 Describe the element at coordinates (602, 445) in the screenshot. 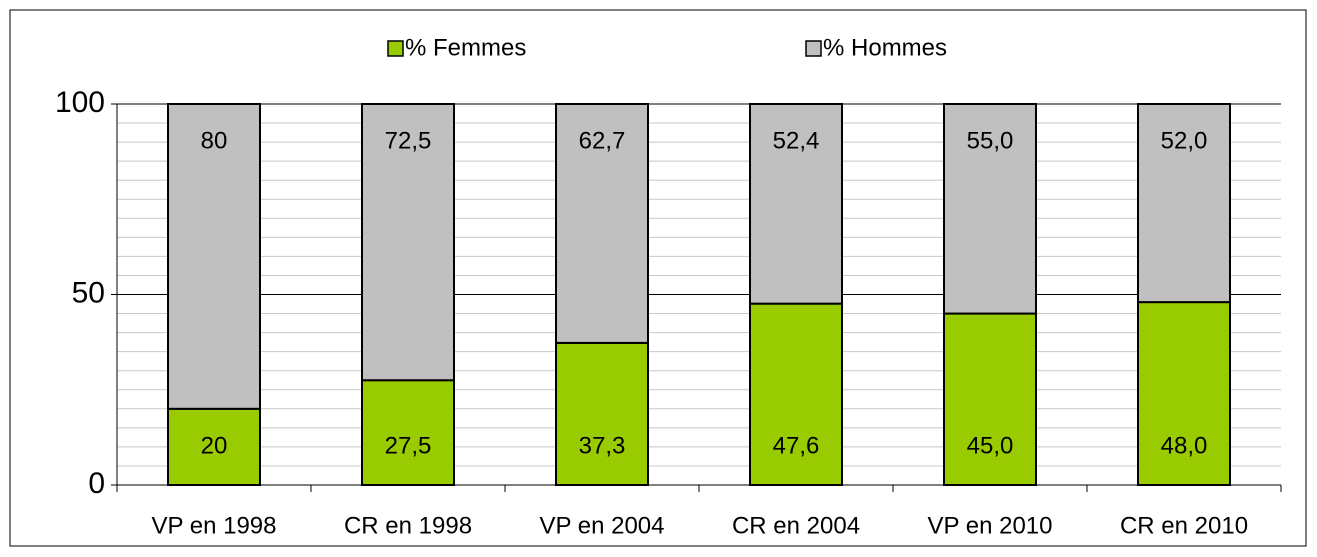

I see `data-label: 37,3` at that location.